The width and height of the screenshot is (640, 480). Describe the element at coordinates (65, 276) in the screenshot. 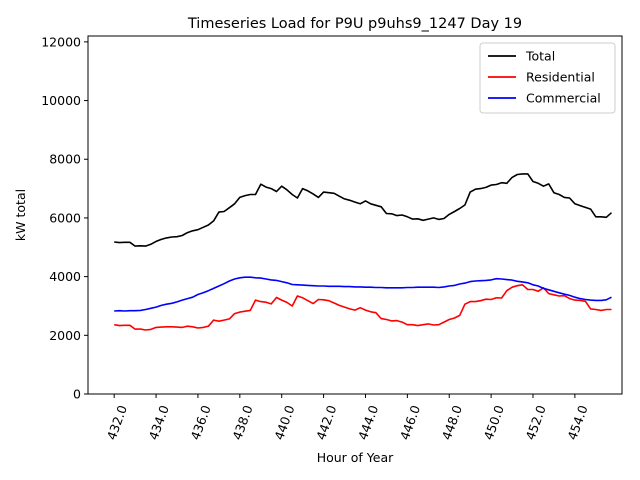

I see `y-tick-label: 4000` at that location.